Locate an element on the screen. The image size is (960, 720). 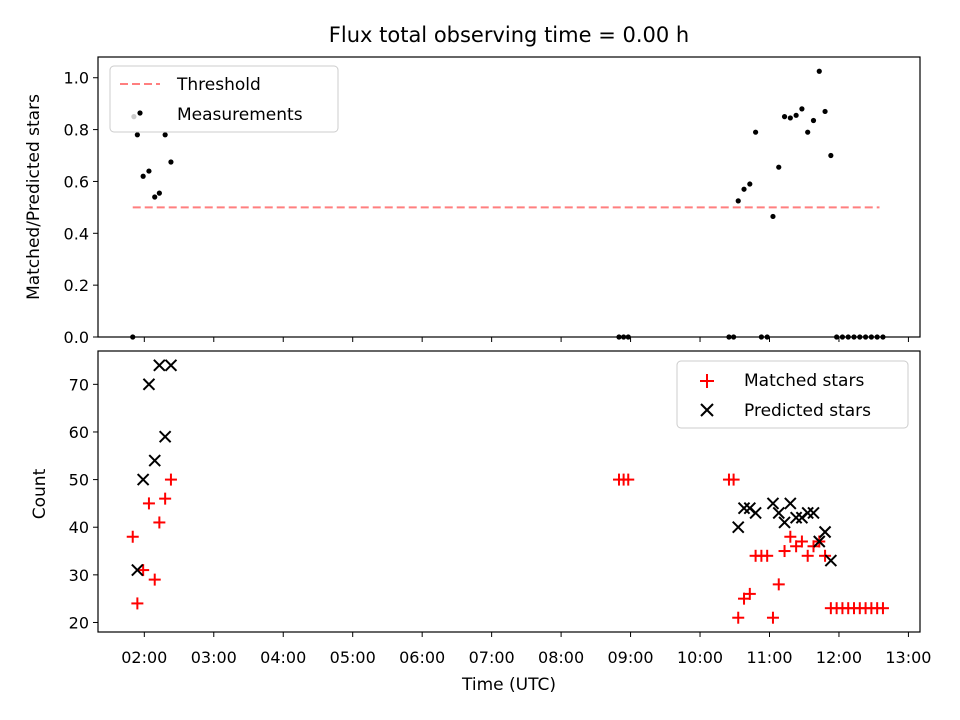
top-y-tick-label: 0.6 is located at coordinates (76, 181).